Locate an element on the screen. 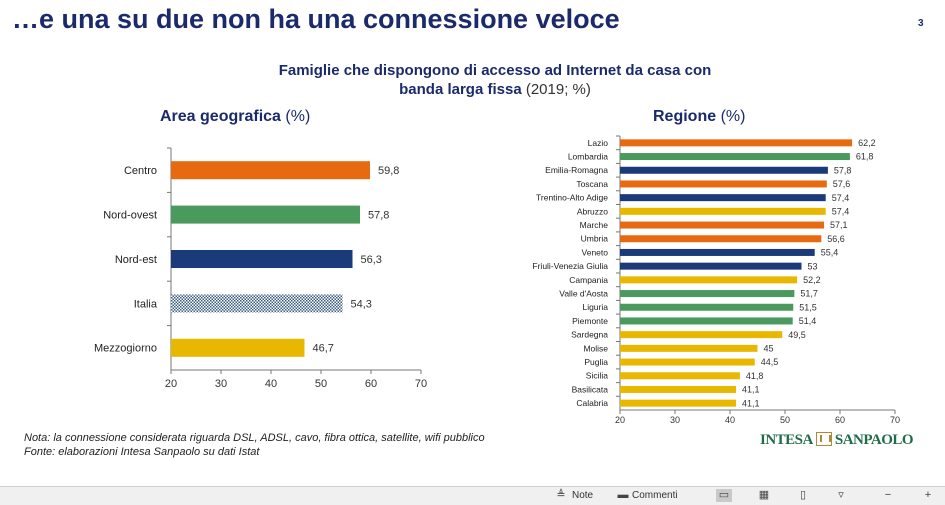  bar-valle-d-aosta is located at coordinates (707, 294).